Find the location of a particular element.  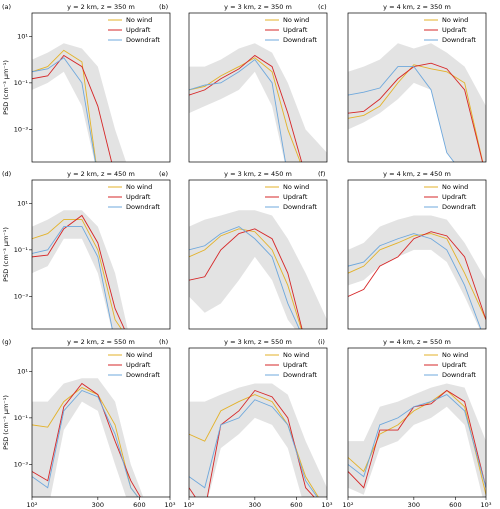

panel-title: y = 4 km, z = 550 m is located at coordinates (417, 342).